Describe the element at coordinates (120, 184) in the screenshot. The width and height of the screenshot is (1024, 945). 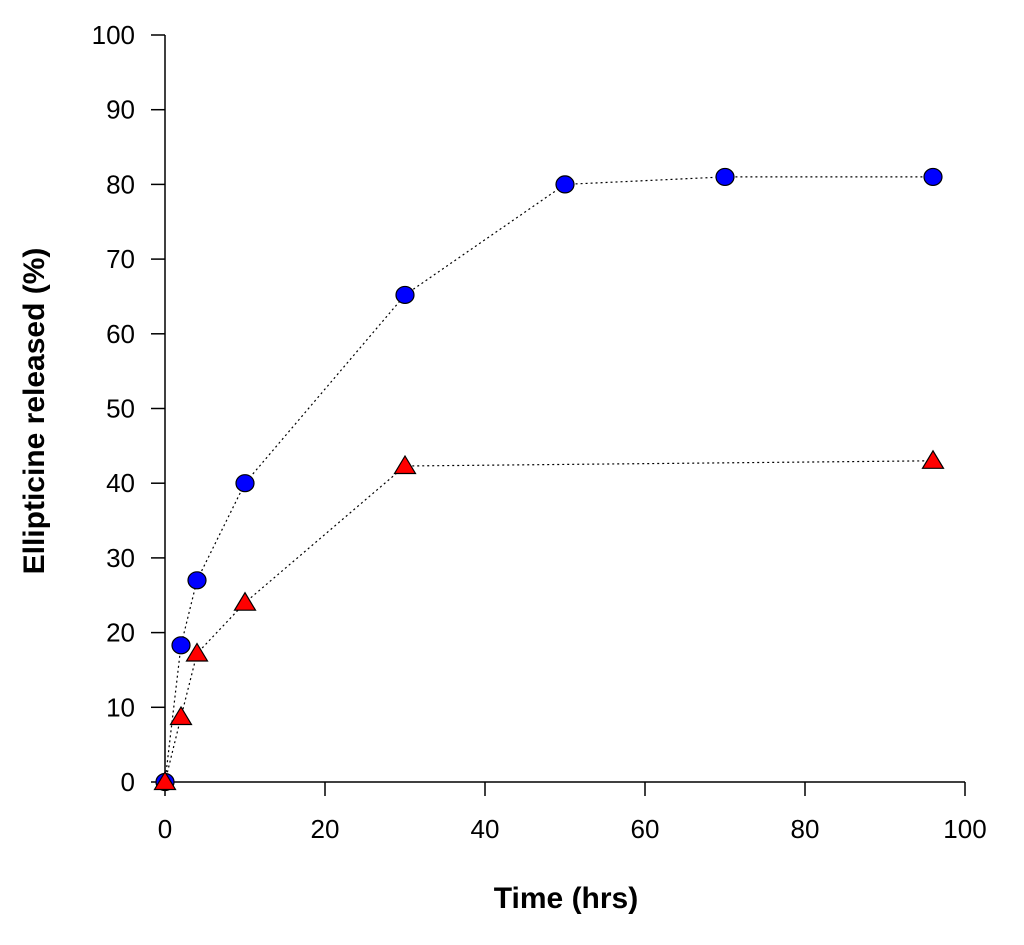
I see `y-tick-label: 80` at that location.